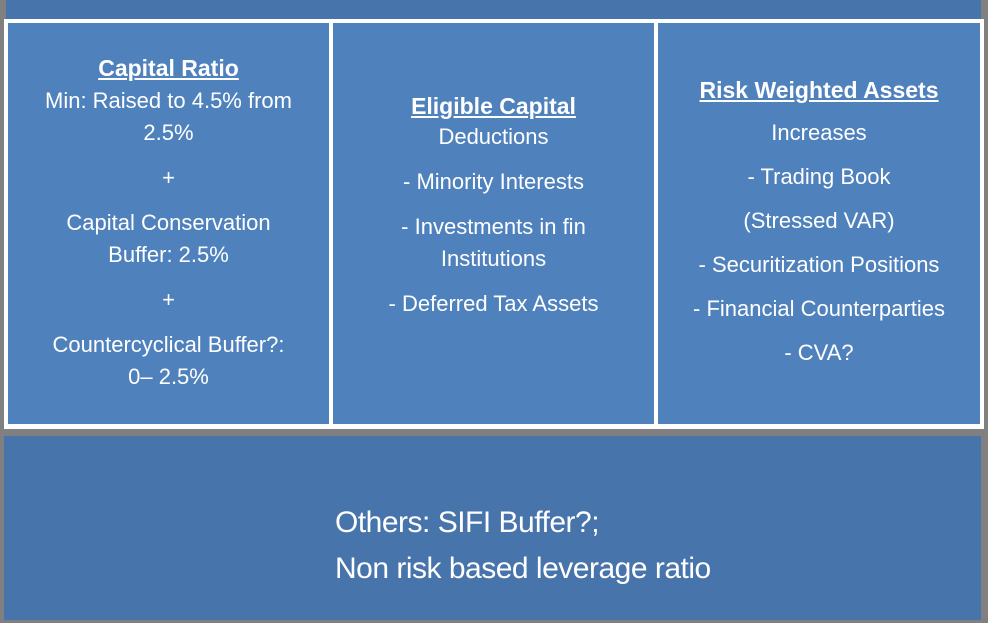 Image resolution: width=988 pixels, height=623 pixels. Describe the element at coordinates (168, 100) in the screenshot. I see `min-raised-line: Min: Raised to 4.5% from` at that location.